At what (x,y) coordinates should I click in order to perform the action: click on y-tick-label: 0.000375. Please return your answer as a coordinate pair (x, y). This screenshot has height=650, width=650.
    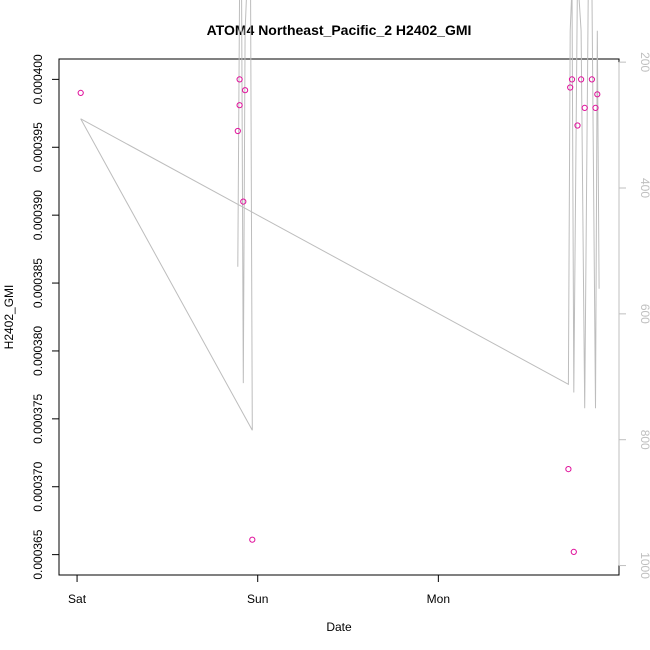
    Looking at the image, I should click on (38, 418).